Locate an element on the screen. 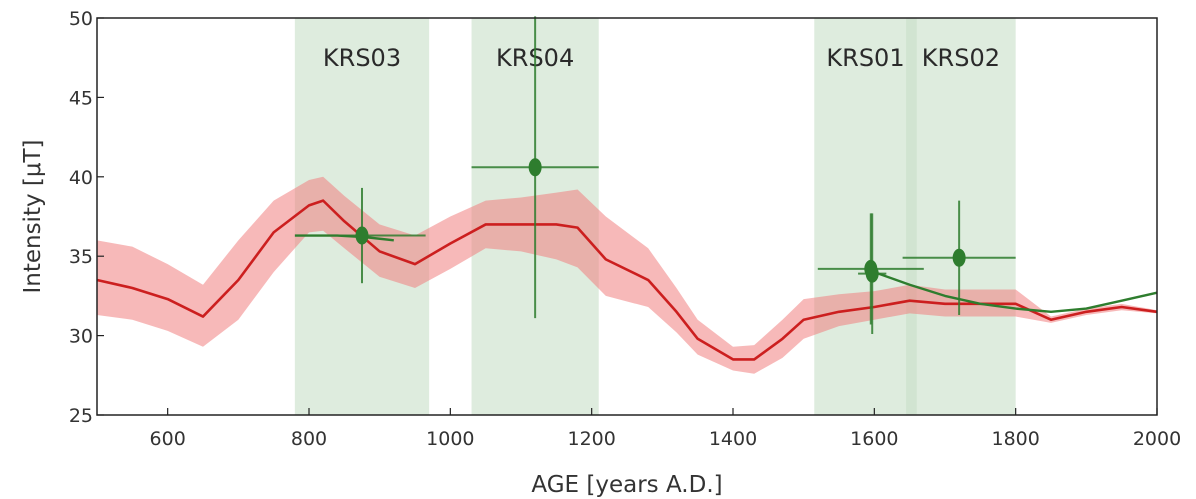  y-tick-label-2: 35 is located at coordinates (81, 257).